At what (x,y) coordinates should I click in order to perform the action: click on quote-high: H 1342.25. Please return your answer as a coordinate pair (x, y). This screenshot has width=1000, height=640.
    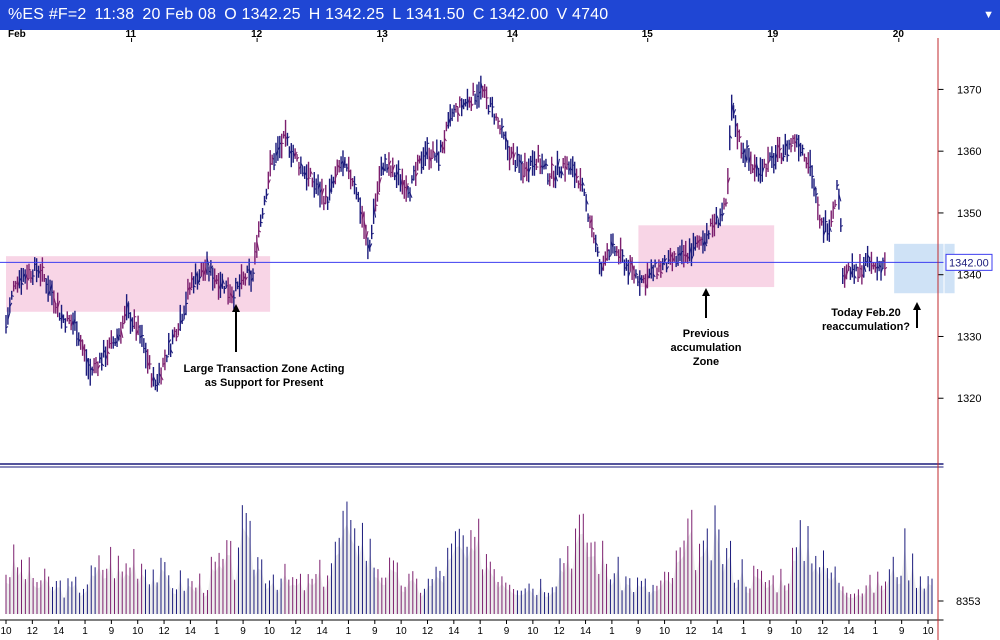
    Looking at the image, I should click on (346, 14).